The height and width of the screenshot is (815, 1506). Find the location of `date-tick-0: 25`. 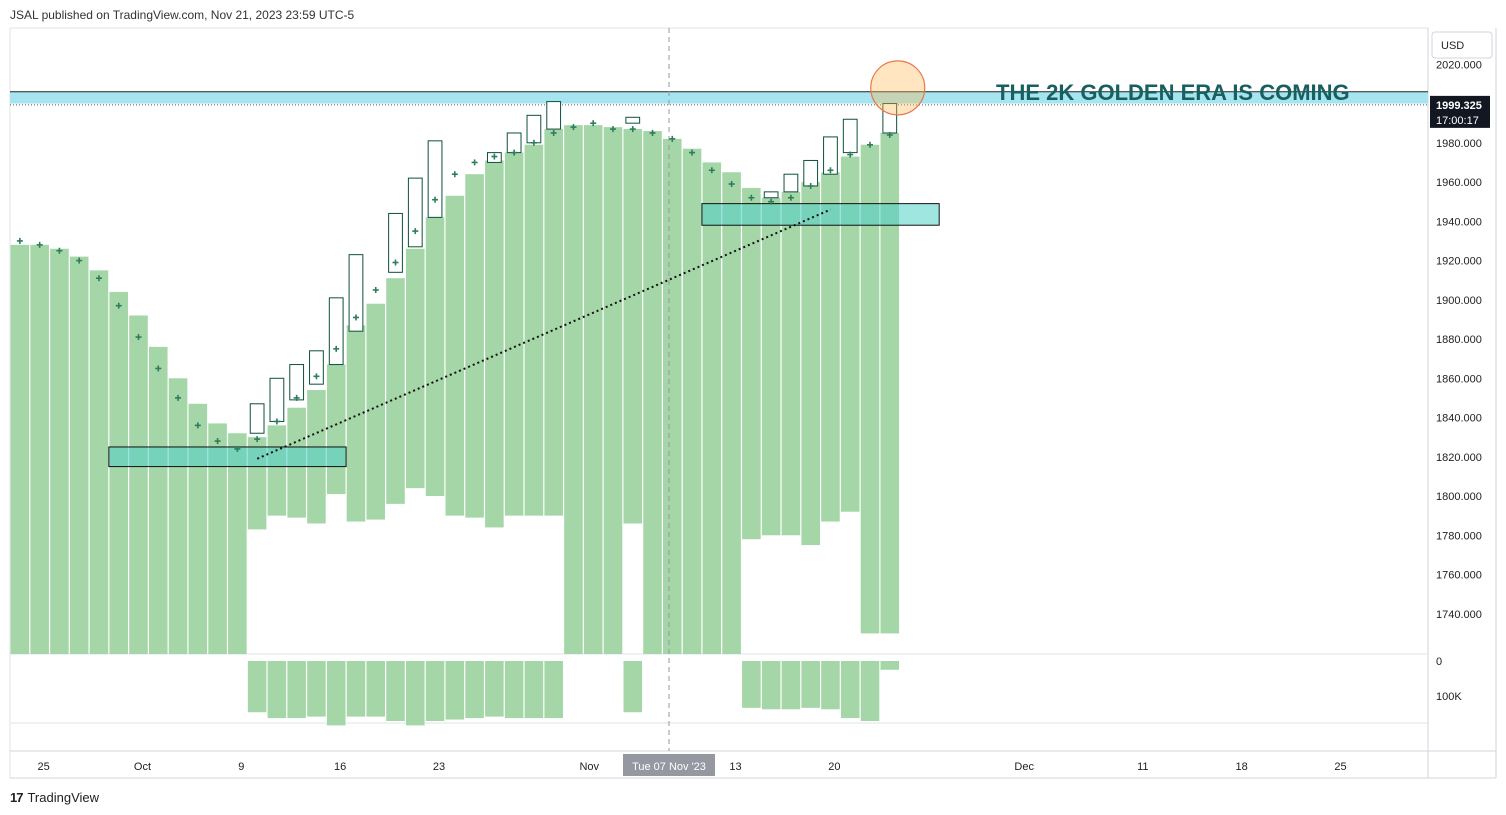

date-tick-0: 25 is located at coordinates (43, 767).